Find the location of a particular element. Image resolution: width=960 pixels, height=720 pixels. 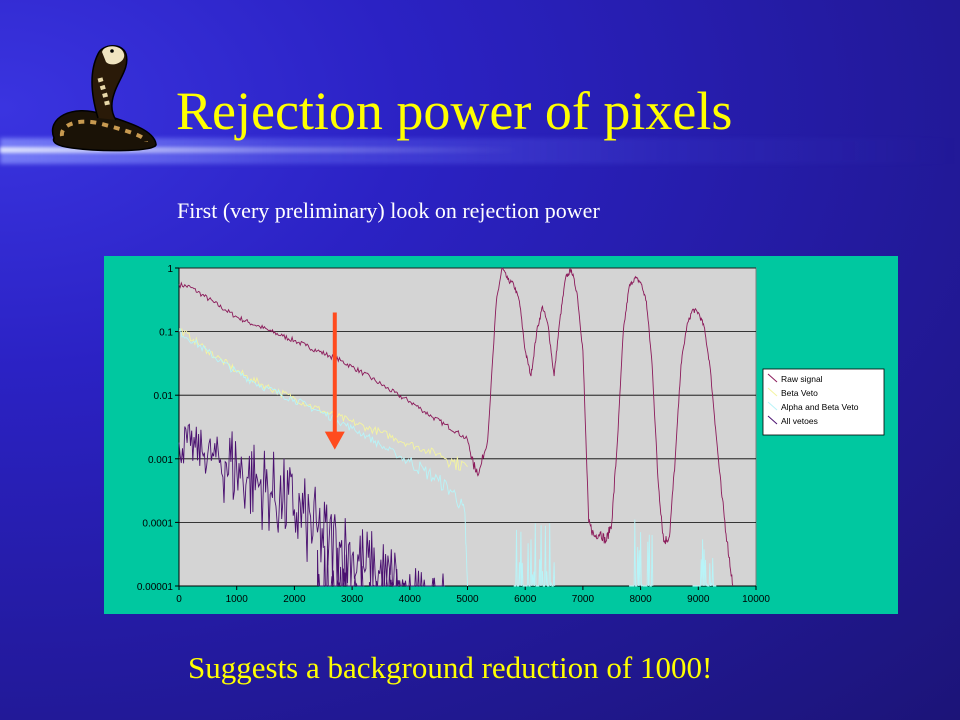

x-tick-label: 1000 is located at coordinates (237, 599).